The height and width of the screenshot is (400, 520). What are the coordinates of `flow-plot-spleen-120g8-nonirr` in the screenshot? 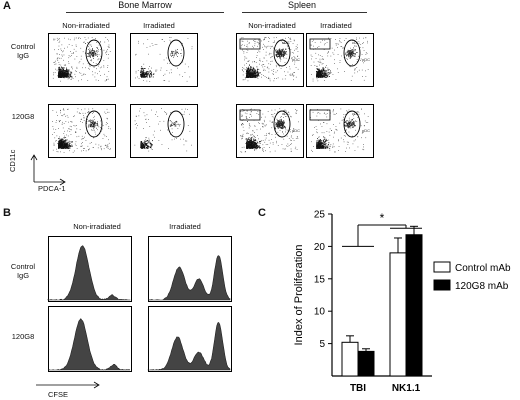 It's located at (270, 131).